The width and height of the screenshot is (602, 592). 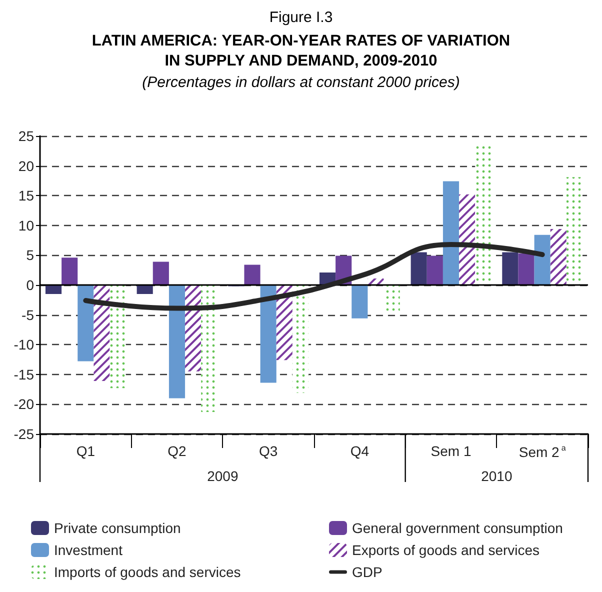 What do you see at coordinates (24, 404) in the screenshot?
I see `y-tick-label: -20` at bounding box center [24, 404].